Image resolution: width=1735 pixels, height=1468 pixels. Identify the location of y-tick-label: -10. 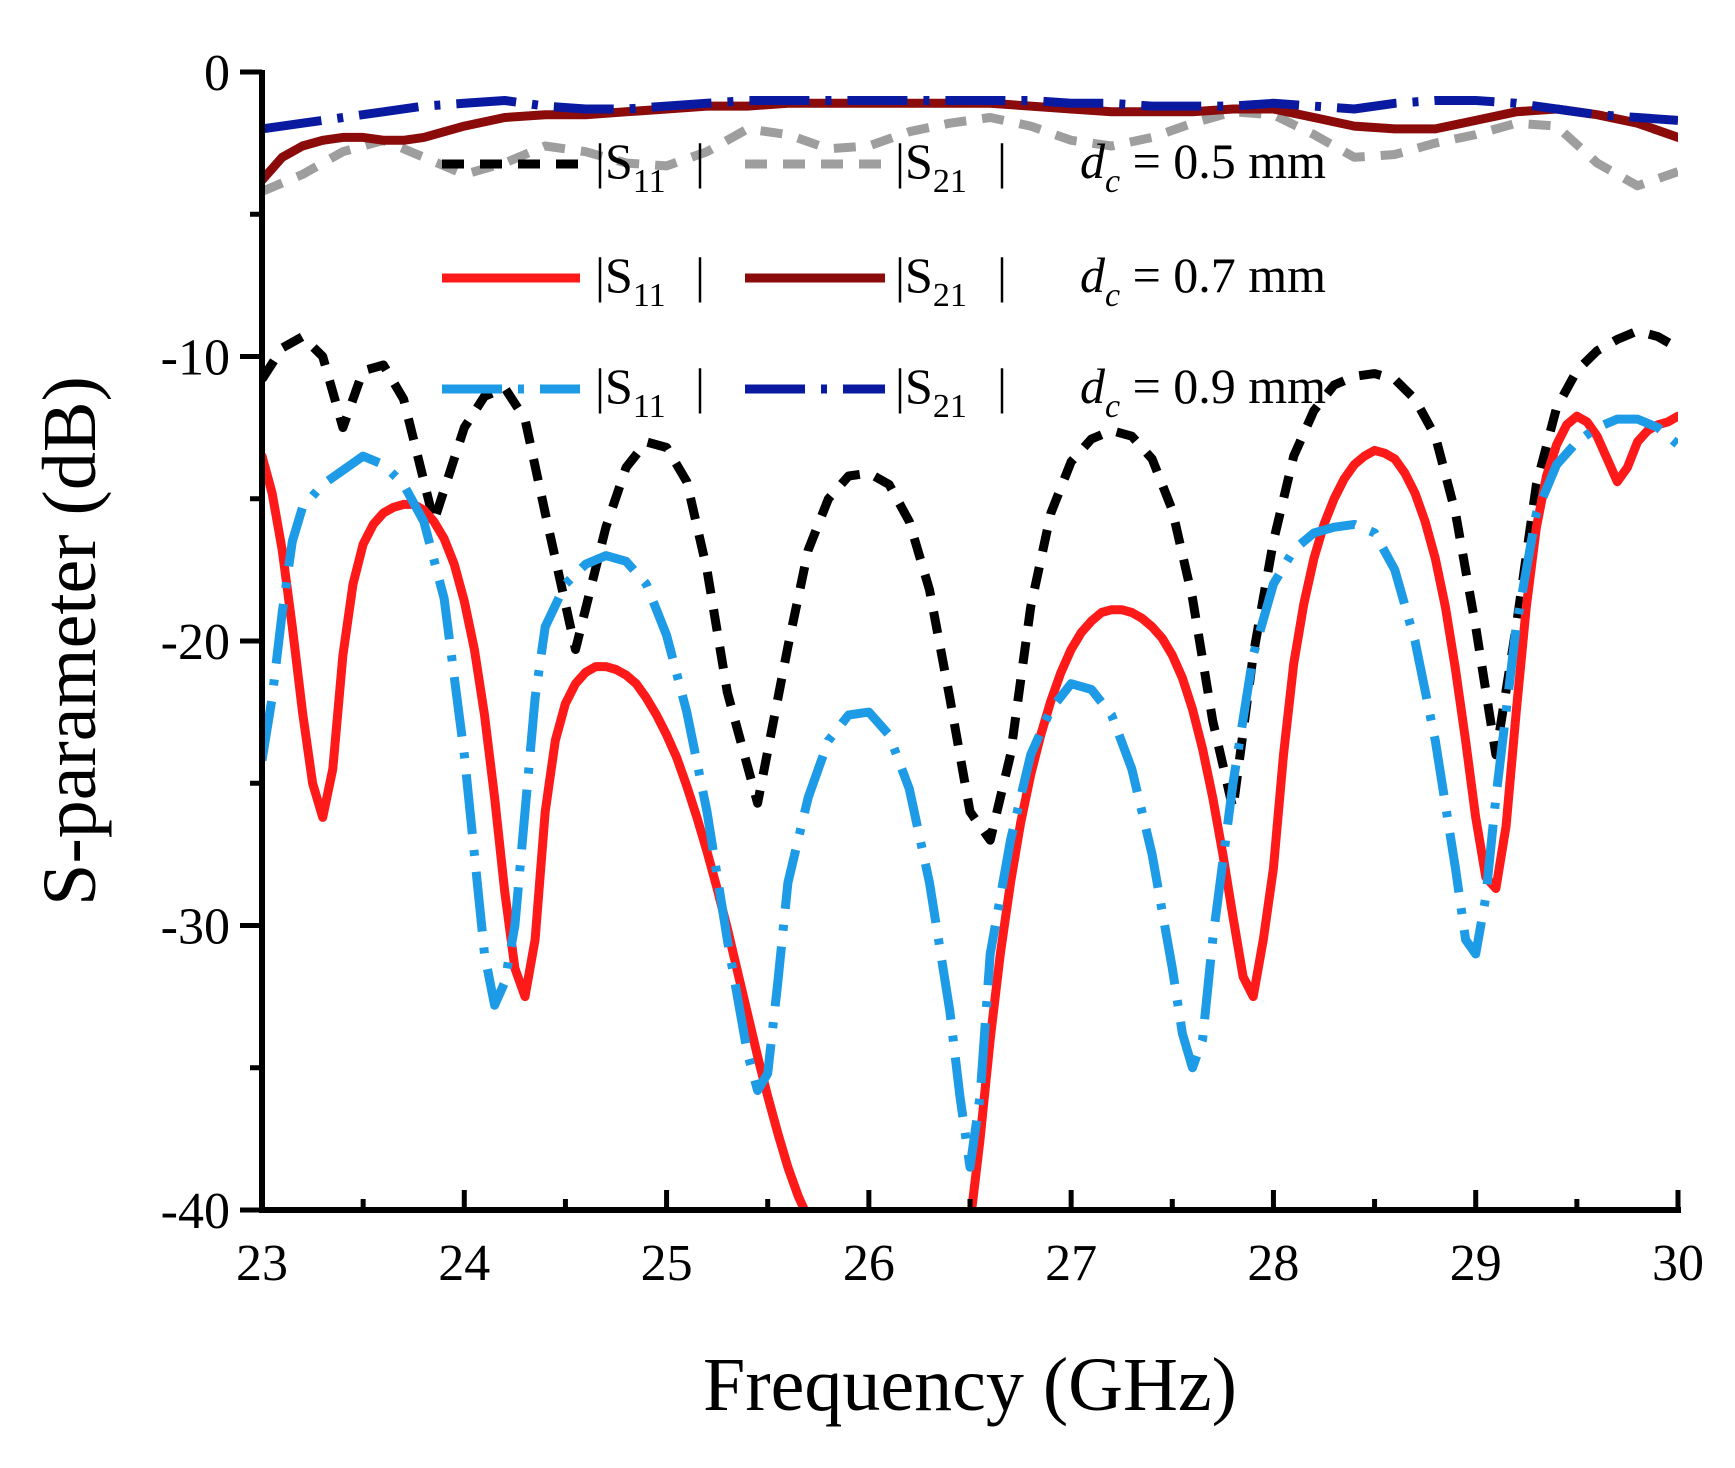
(195, 358).